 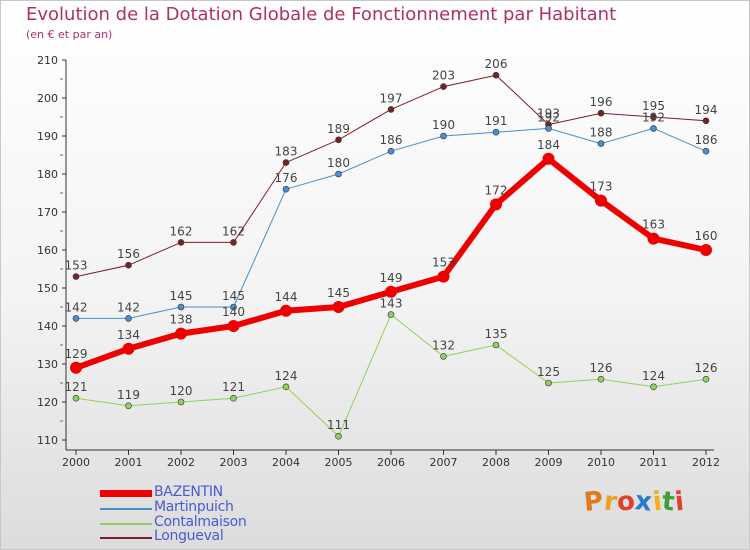 What do you see at coordinates (47, 174) in the screenshot?
I see `y-tick-label: 180` at bounding box center [47, 174].